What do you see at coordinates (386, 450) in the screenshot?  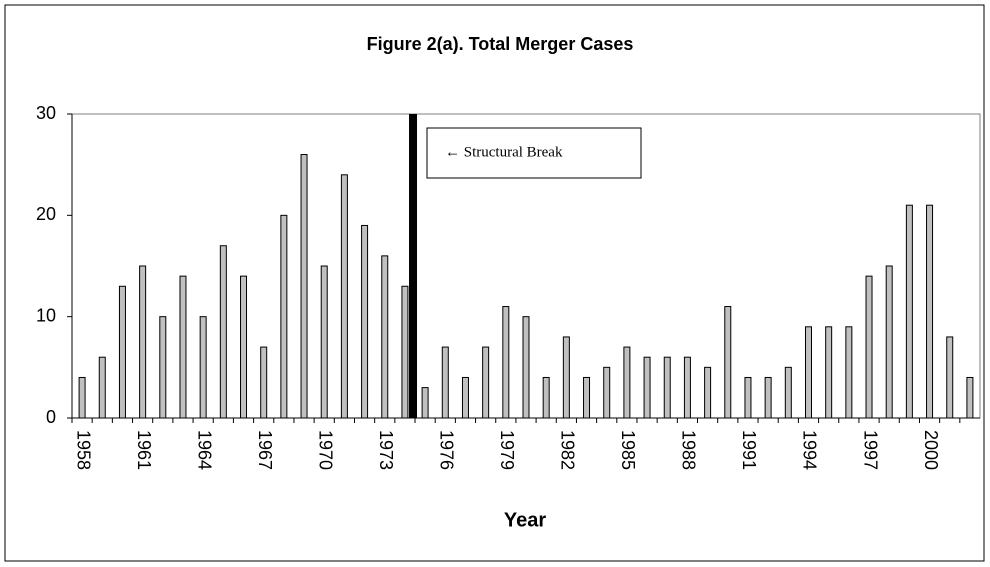 I see `x-tick-label: 1973` at bounding box center [386, 450].